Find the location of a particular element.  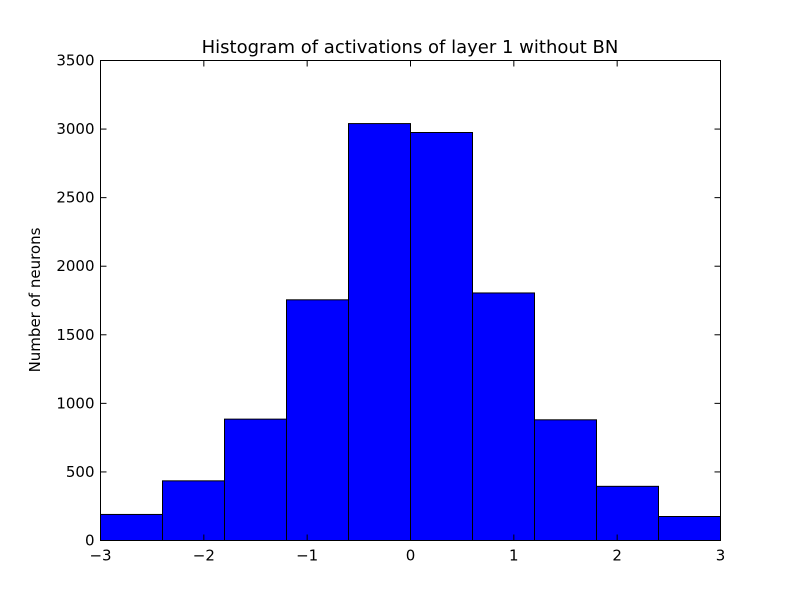

x-tick-label: 2 is located at coordinates (617, 556).